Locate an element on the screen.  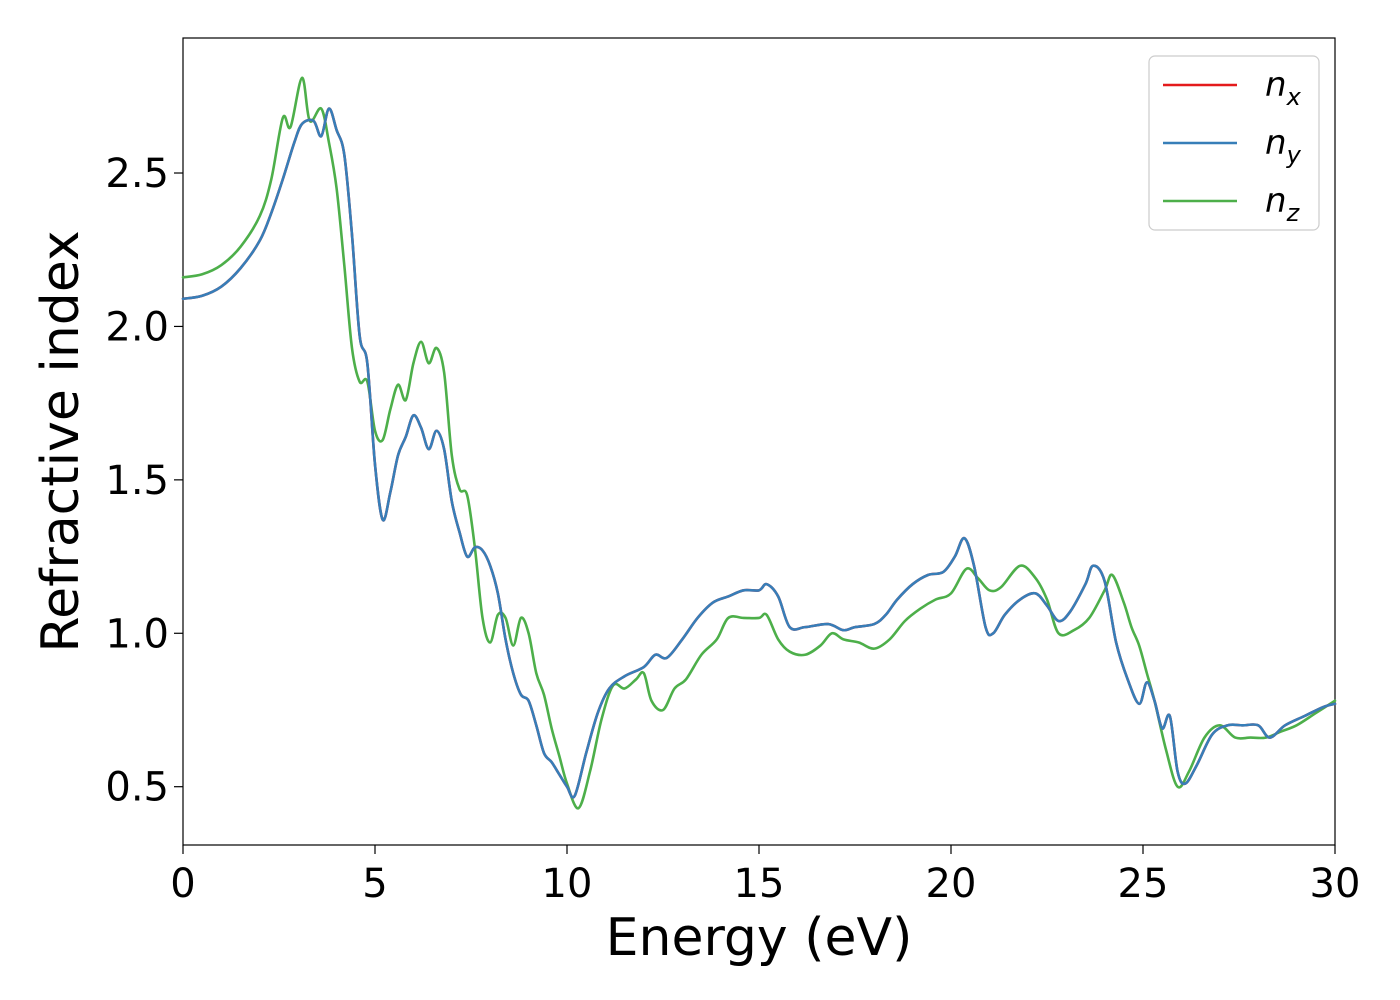
y-tick-label: 2.5 is located at coordinates (137, 174).